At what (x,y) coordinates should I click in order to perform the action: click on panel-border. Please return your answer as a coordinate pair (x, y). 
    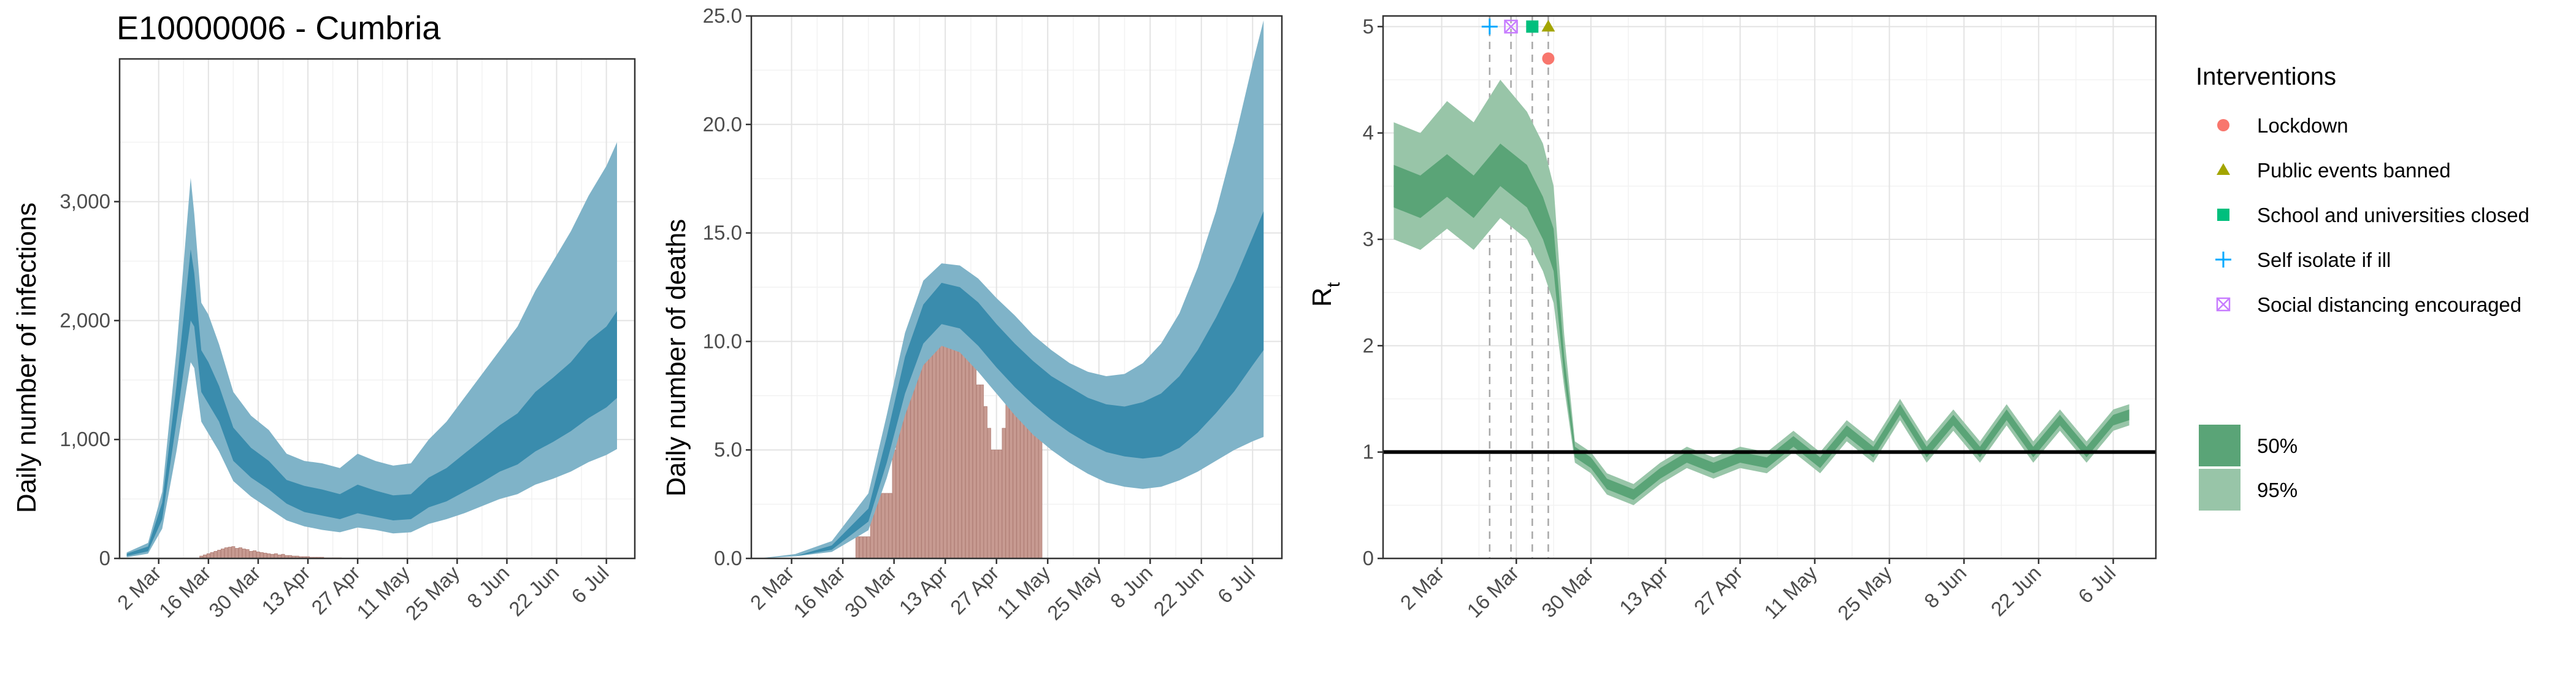
    Looking at the image, I should click on (377, 309).